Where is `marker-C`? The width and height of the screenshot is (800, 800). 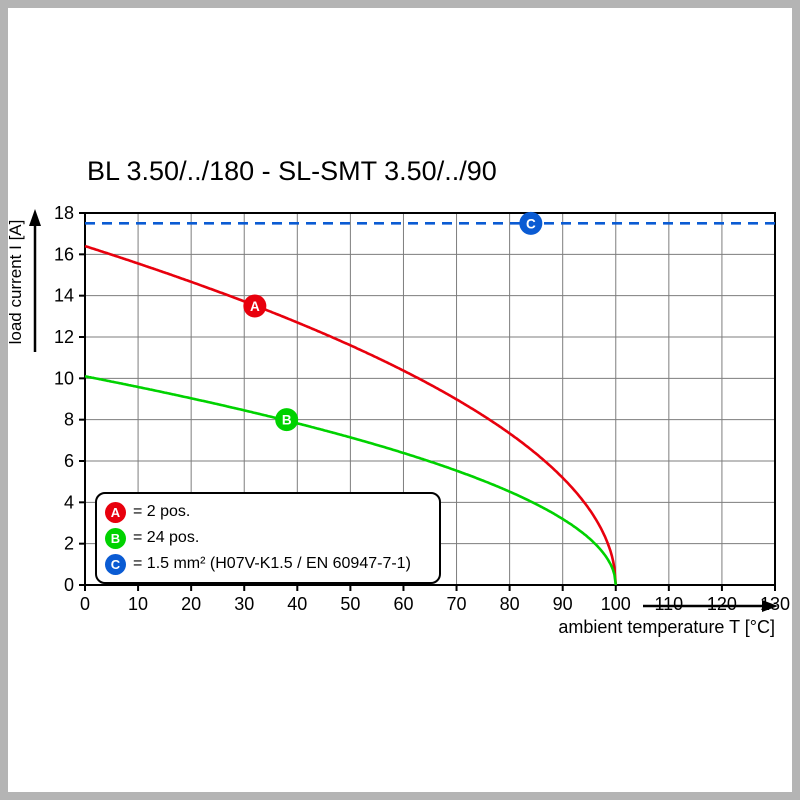
marker-C is located at coordinates (531, 223).